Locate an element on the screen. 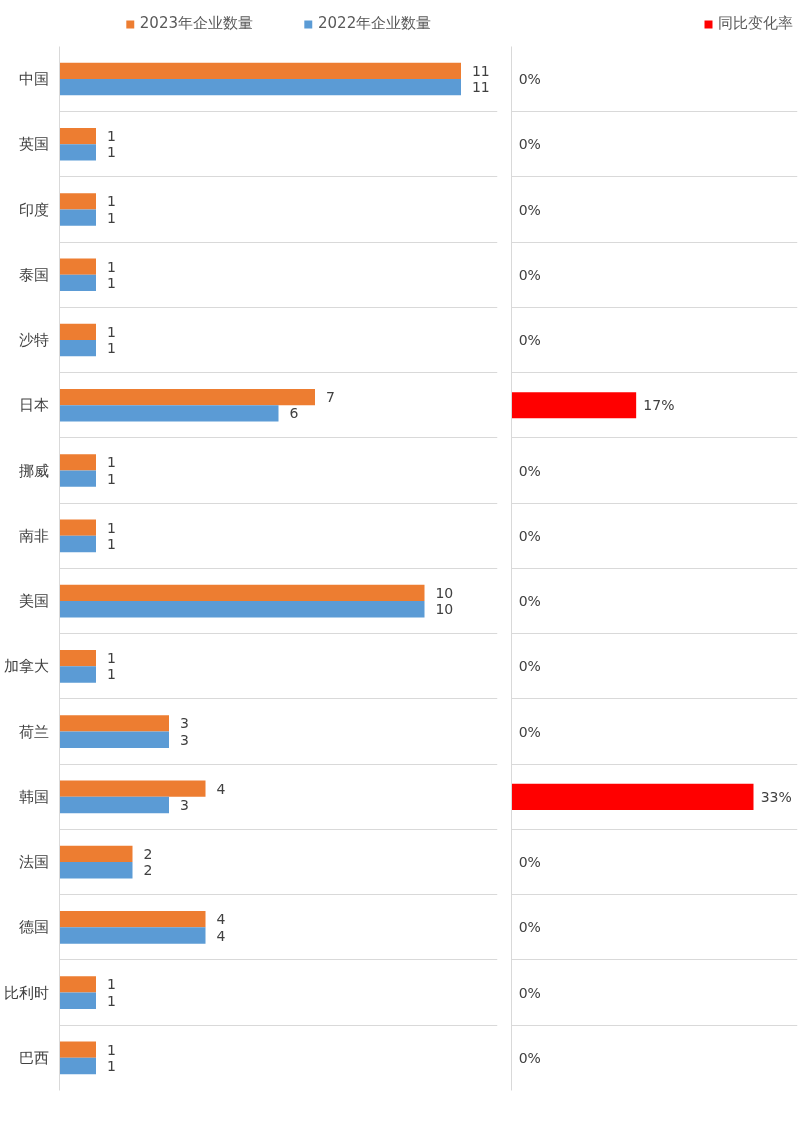 This screenshot has width=811, height=1125. y-tick-label: 加拿大 is located at coordinates (26, 666).